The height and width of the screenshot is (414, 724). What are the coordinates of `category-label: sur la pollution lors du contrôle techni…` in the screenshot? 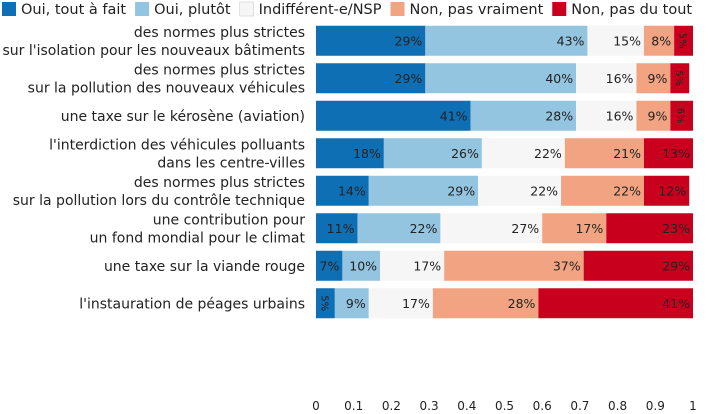 It's located at (159, 201).